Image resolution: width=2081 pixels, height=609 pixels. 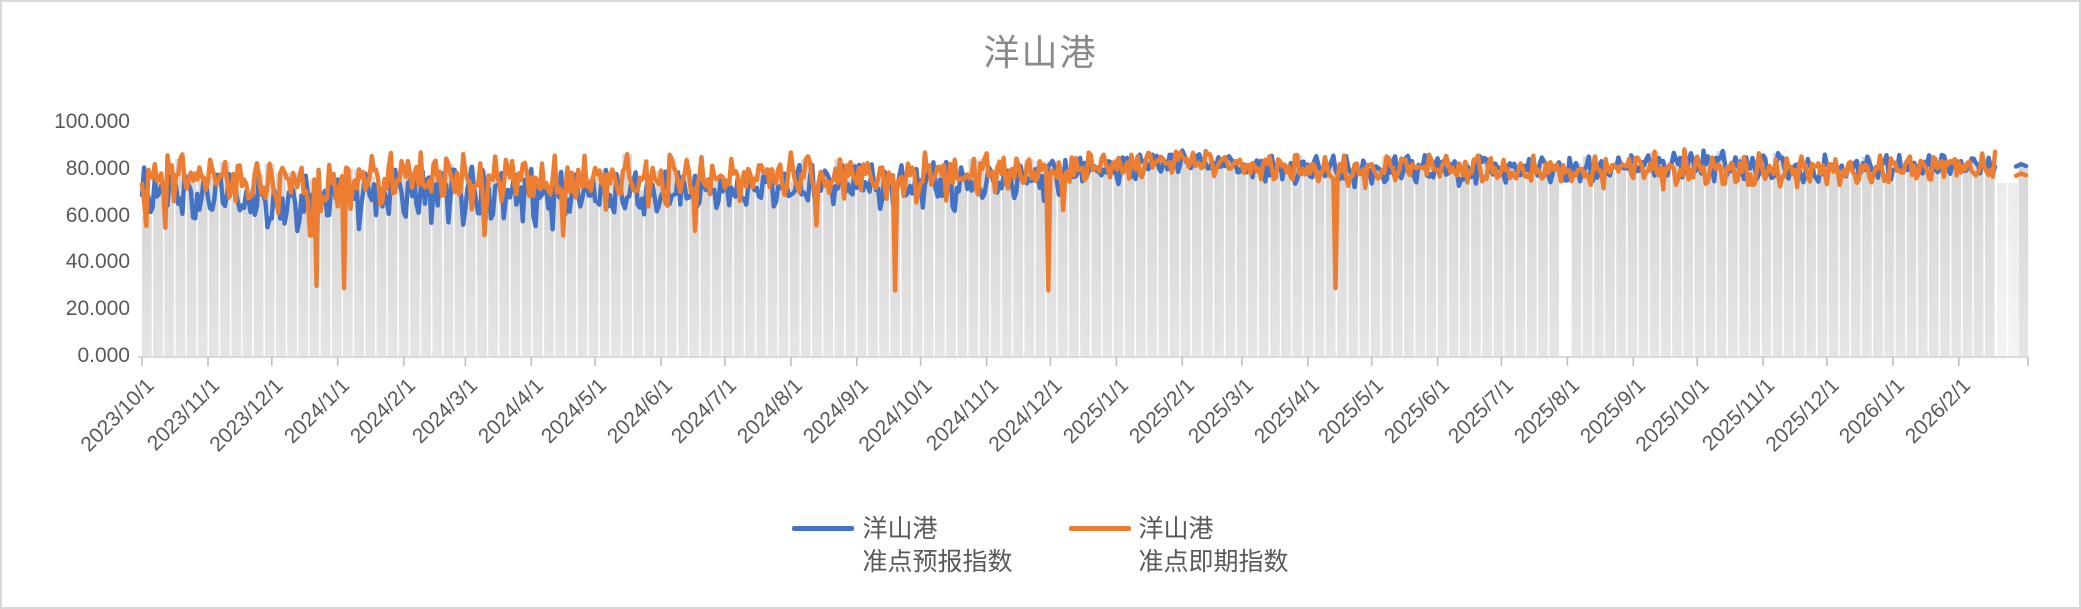 I want to click on spot-line-swatch, so click(x=1099, y=528).